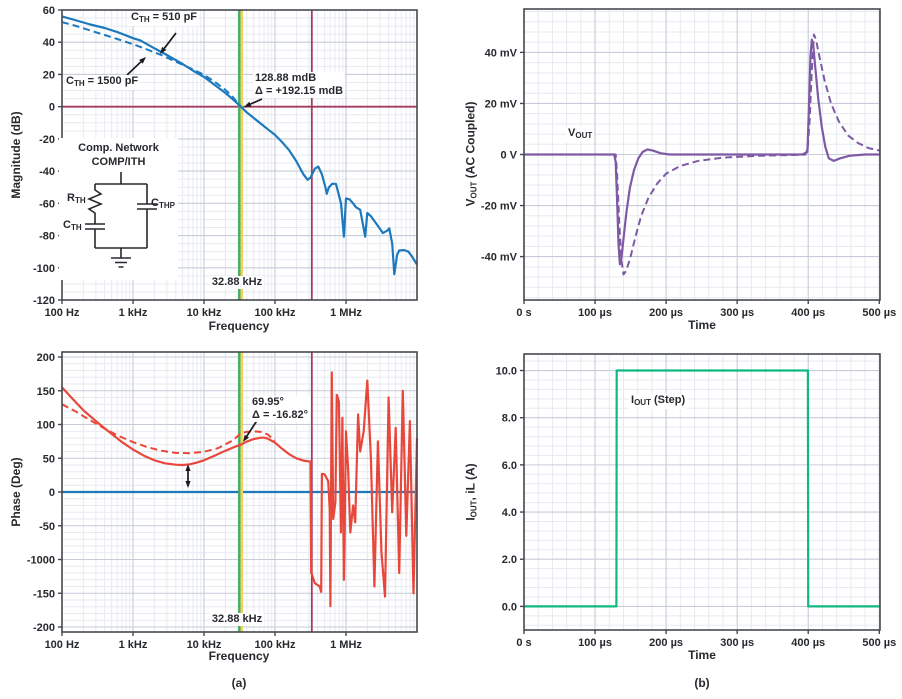 The image size is (902, 699). Describe the element at coordinates (501, 53) in the screenshot. I see `tick-label: 40 mV` at that location.